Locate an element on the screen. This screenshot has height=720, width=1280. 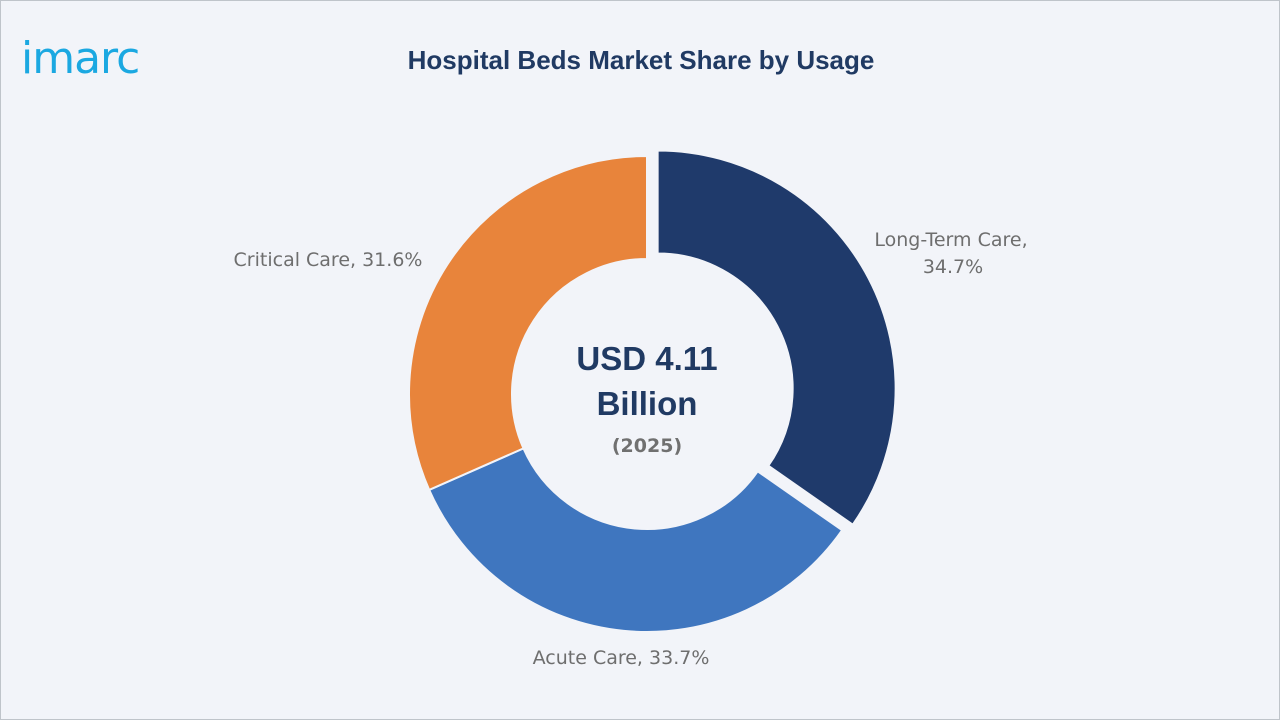
slice-long-term-care is located at coordinates (776, 338).